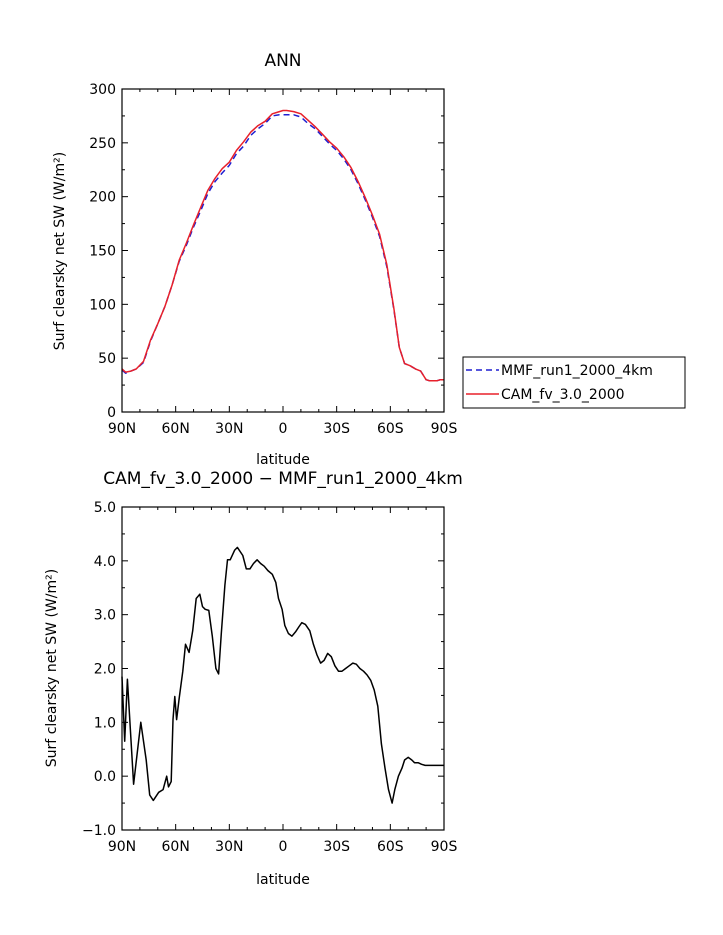 The image size is (723, 935). Describe the element at coordinates (111, 413) in the screenshot. I see `panel1-ytick-label-0: 0` at that location.